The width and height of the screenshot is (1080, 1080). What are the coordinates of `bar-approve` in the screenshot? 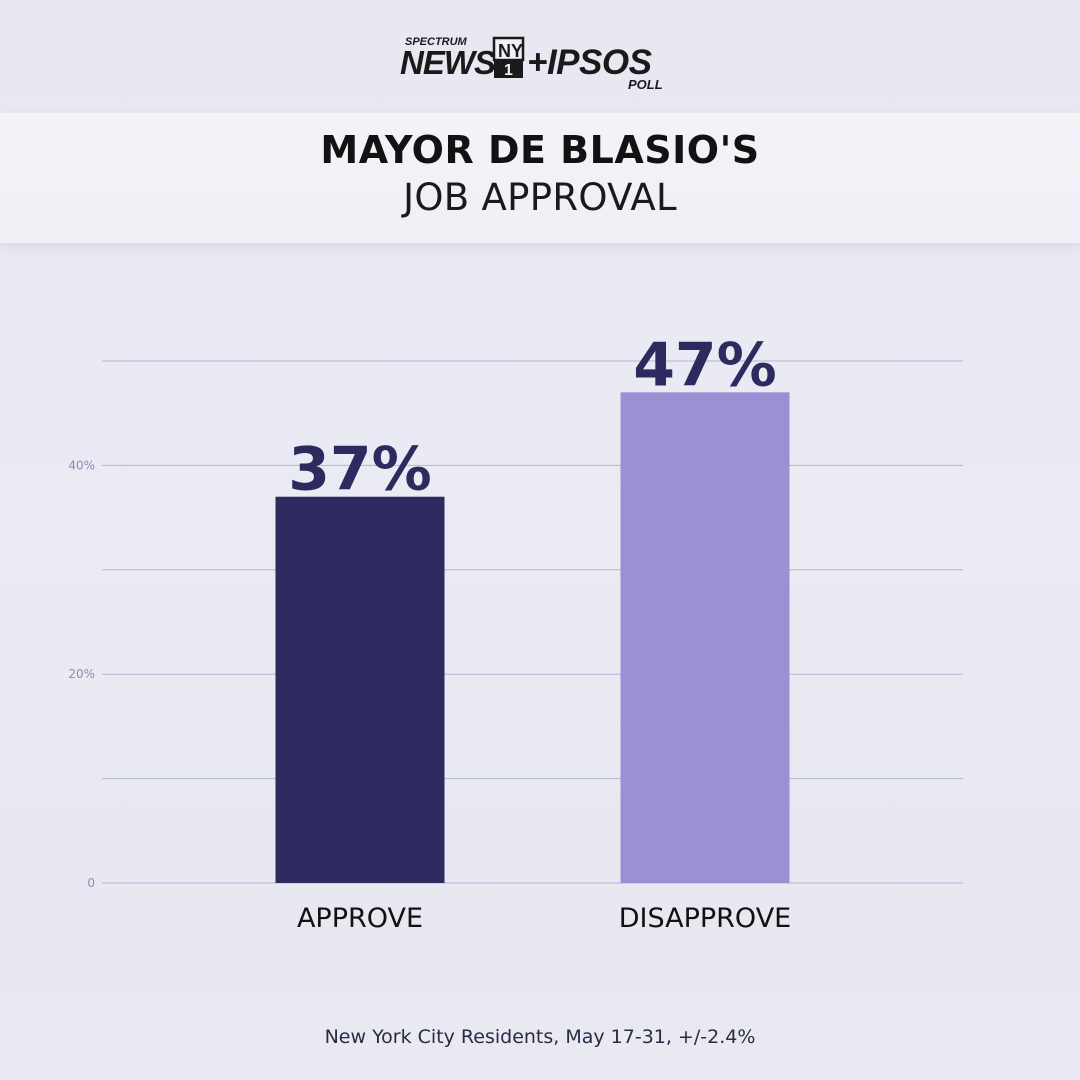 It's located at (360, 689).